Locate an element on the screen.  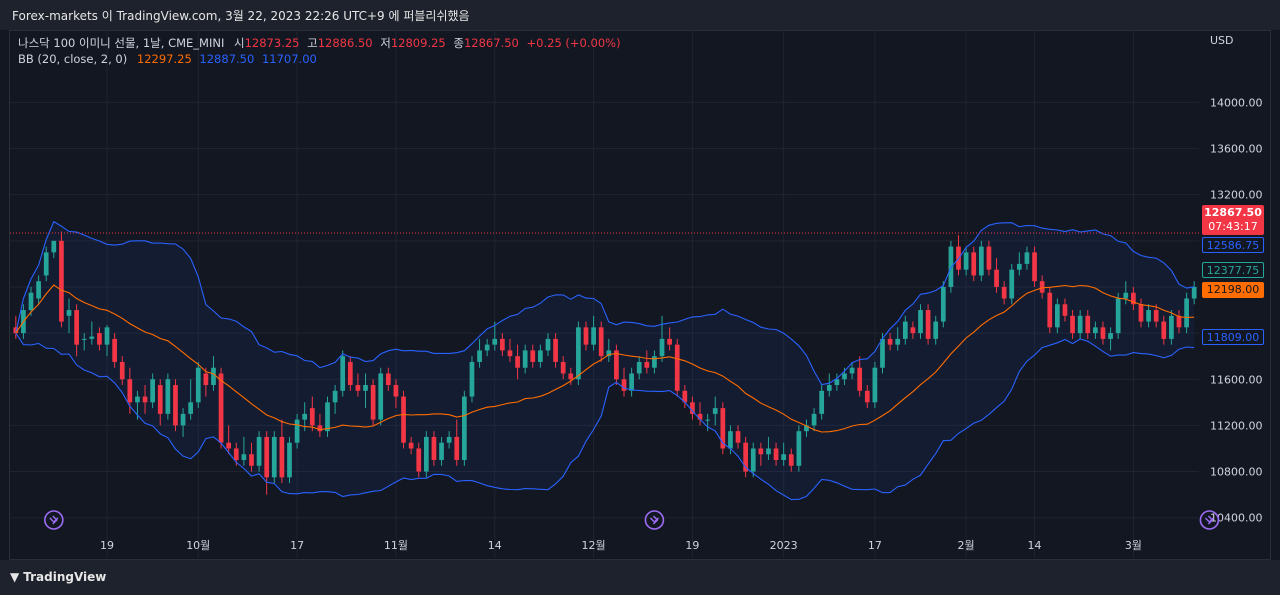
event-marker-icon is located at coordinates (654, 520).